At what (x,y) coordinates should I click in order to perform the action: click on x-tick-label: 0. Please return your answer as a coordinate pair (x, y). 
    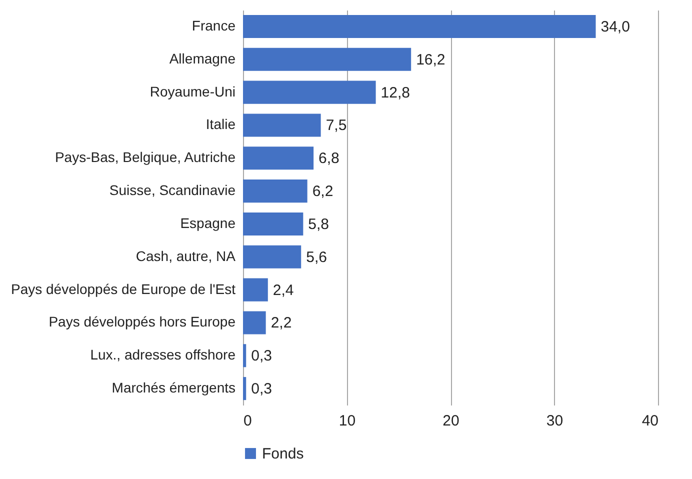
    Looking at the image, I should click on (248, 421).